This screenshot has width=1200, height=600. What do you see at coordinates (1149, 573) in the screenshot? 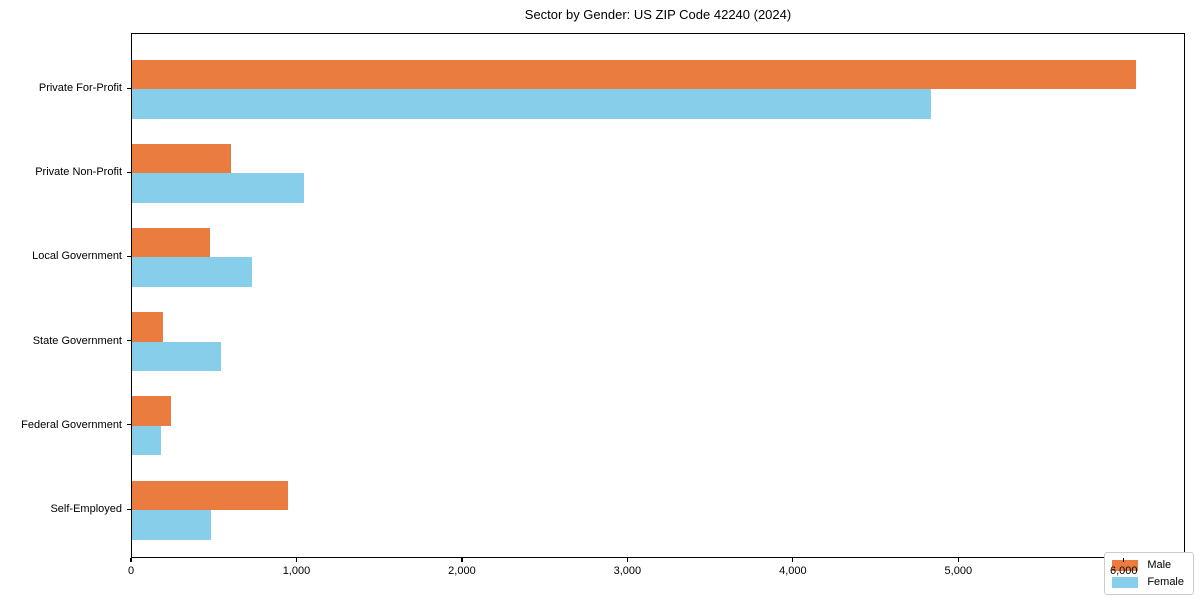
I see `legend: Male Female` at bounding box center [1149, 573].